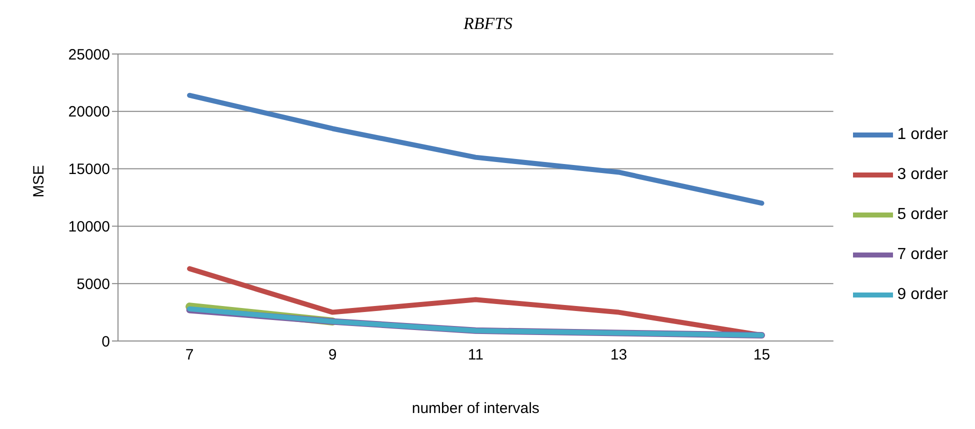  What do you see at coordinates (89, 169) in the screenshot?
I see `y-tick-label: 15000` at bounding box center [89, 169].